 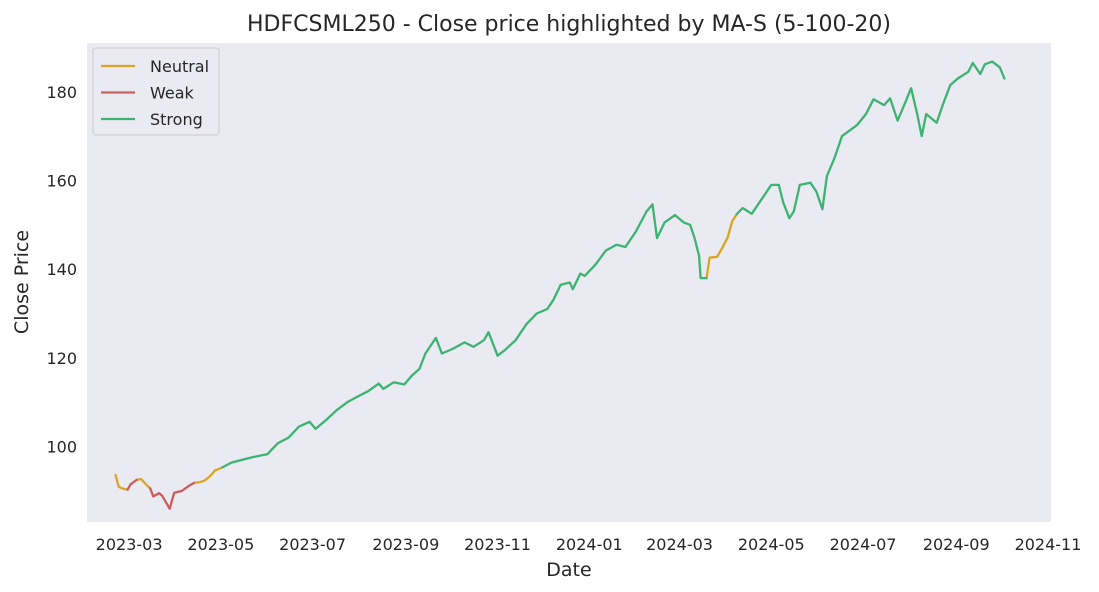 I want to click on y-ticks: 100 120 140 160 180, so click(x=61, y=270).